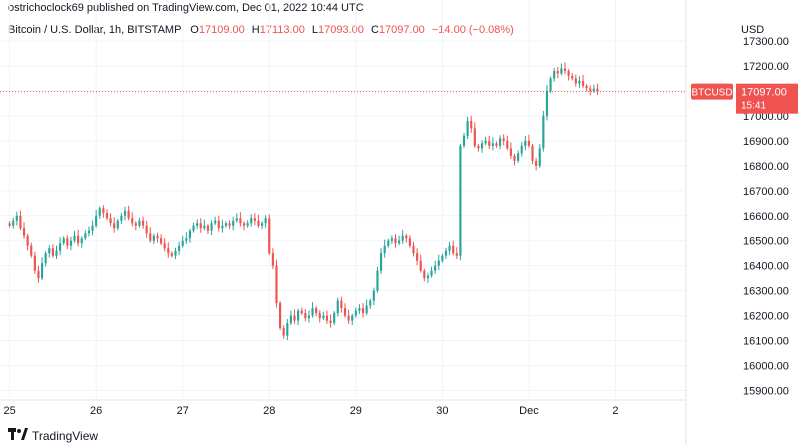  What do you see at coordinates (766, 392) in the screenshot?
I see `price-tick-label: 15900.00` at bounding box center [766, 392].